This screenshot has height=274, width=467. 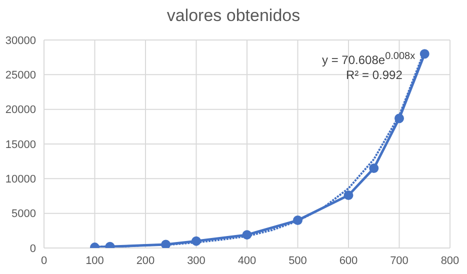 What do you see at coordinates (95, 260) in the screenshot?
I see `x-tick-label: 100` at bounding box center [95, 260].